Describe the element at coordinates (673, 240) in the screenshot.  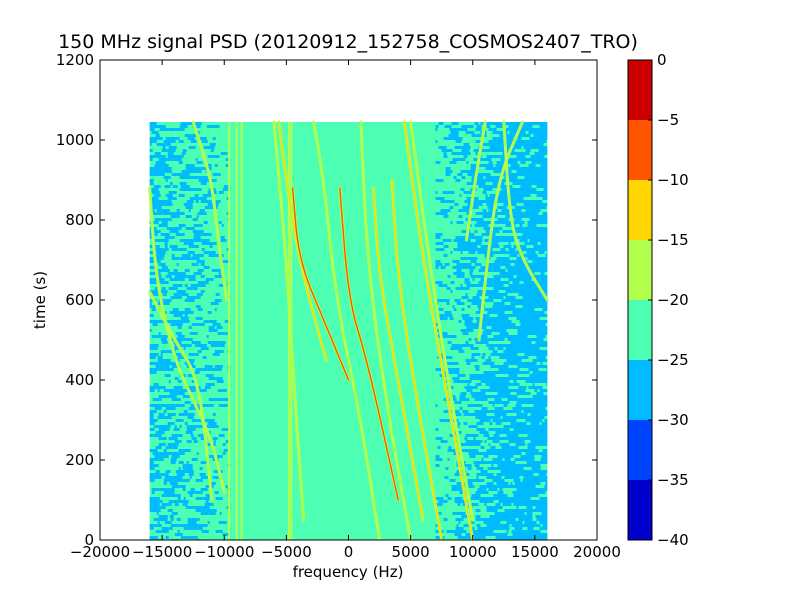
I see `colorbar-tick-label-3: −15` at that location.